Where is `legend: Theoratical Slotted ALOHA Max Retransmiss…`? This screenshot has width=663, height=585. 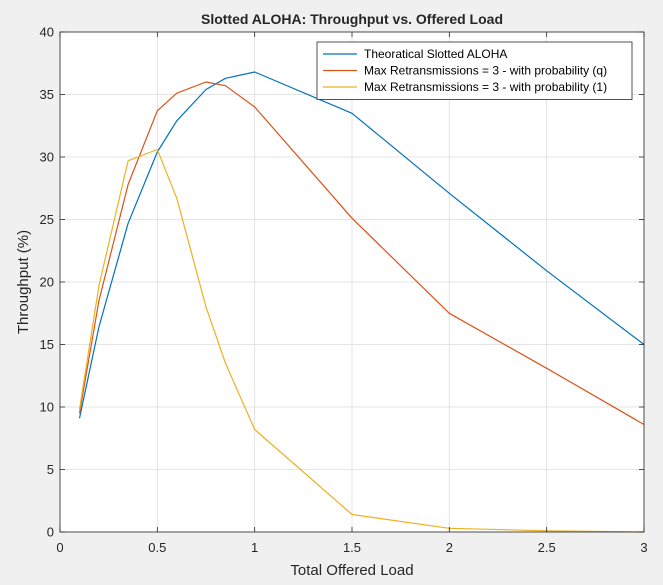 legend: Theoratical Slotted ALOHA Max Retransmiss… is located at coordinates (474, 70).